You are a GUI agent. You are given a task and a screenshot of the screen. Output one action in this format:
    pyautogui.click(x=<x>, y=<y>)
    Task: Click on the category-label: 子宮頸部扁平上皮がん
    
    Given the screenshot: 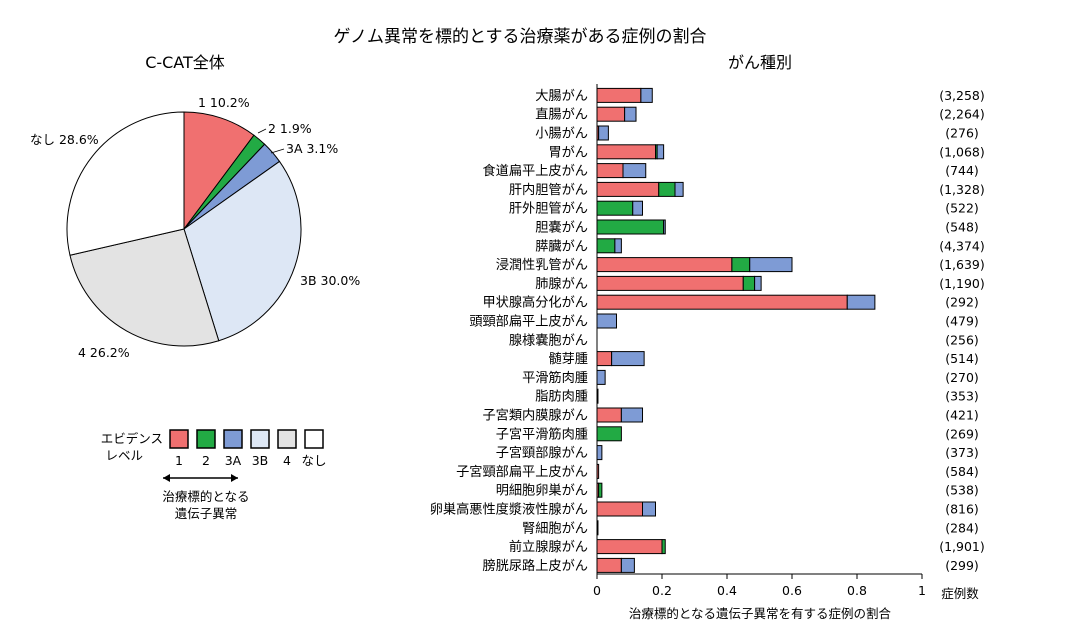 What is the action you would take?
    pyautogui.click(x=522, y=472)
    